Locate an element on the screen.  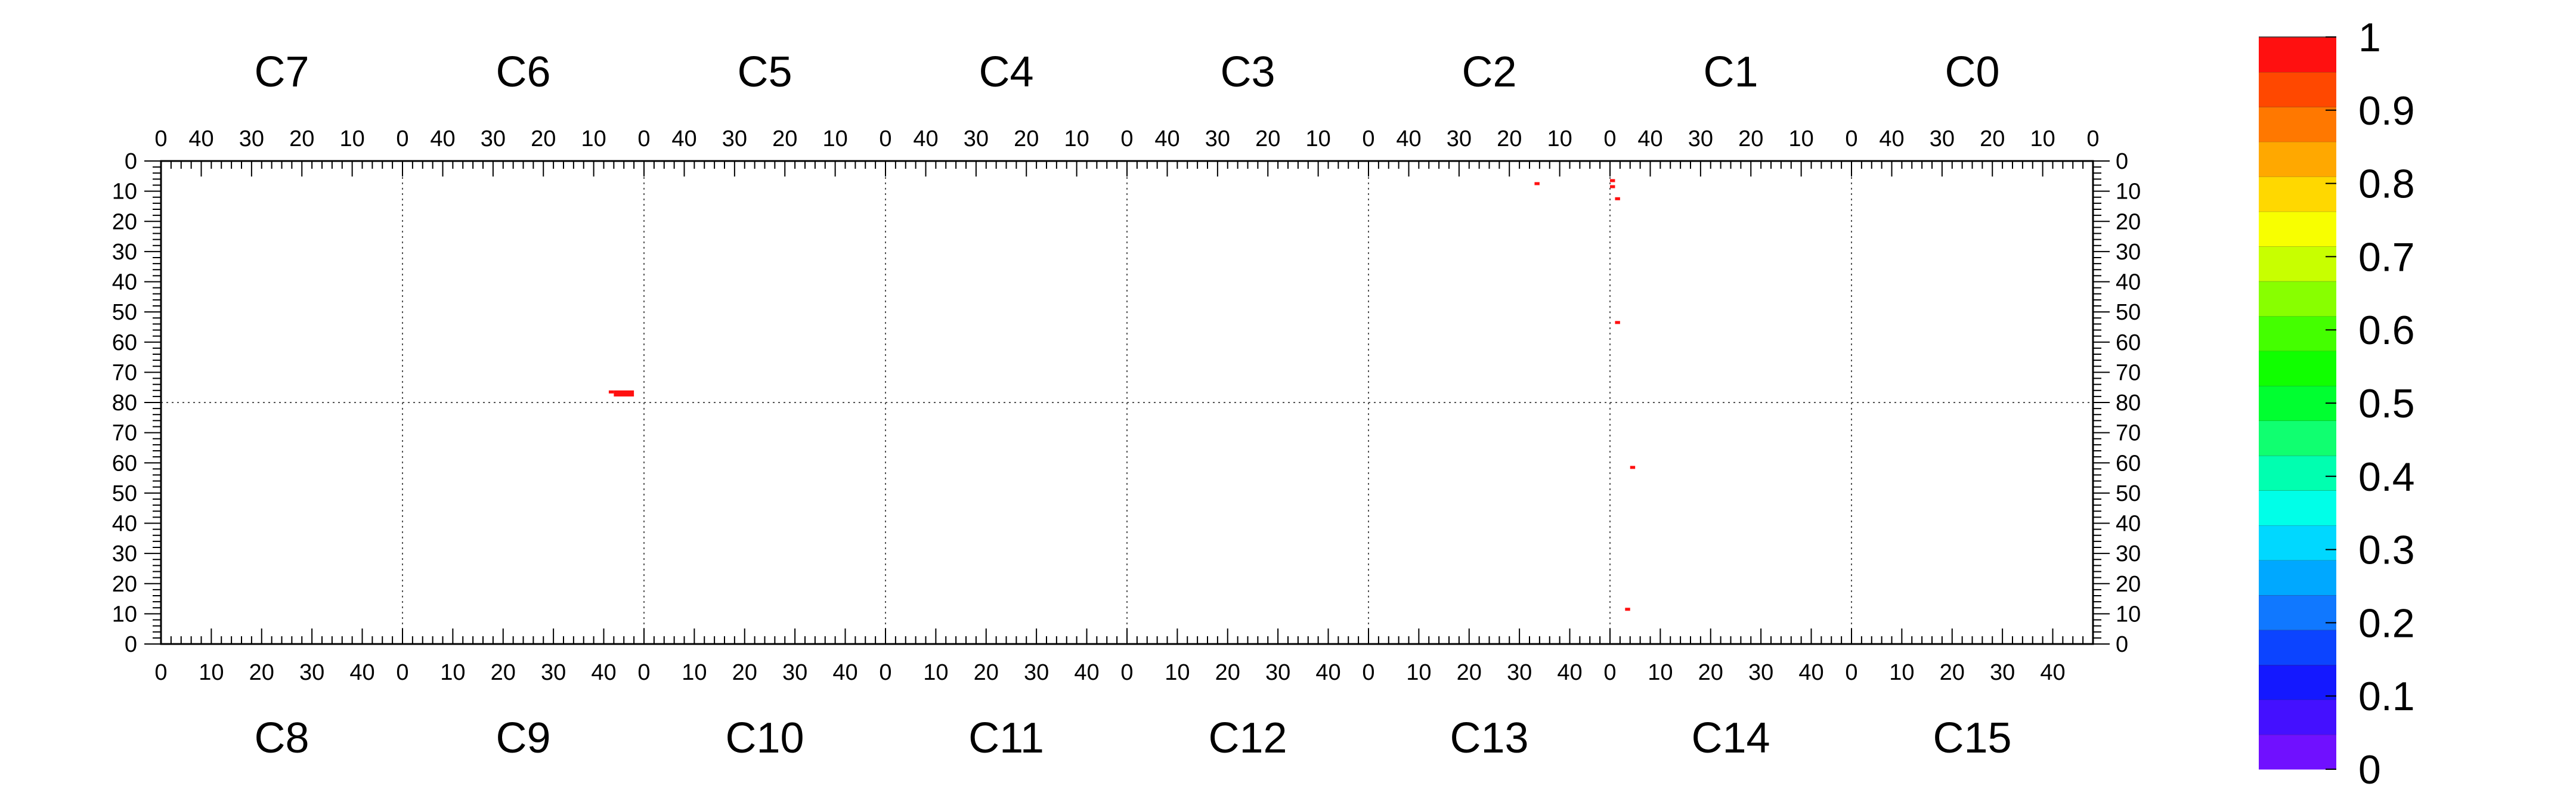
section-label-top: C7 is located at coordinates (282, 72).